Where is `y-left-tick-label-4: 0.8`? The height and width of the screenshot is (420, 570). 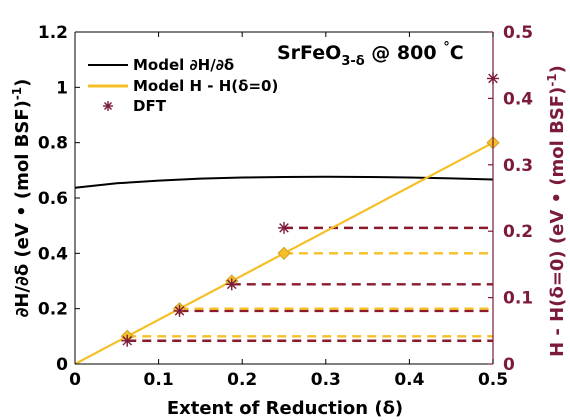 y-left-tick-label-4: 0.8 is located at coordinates (53, 144).